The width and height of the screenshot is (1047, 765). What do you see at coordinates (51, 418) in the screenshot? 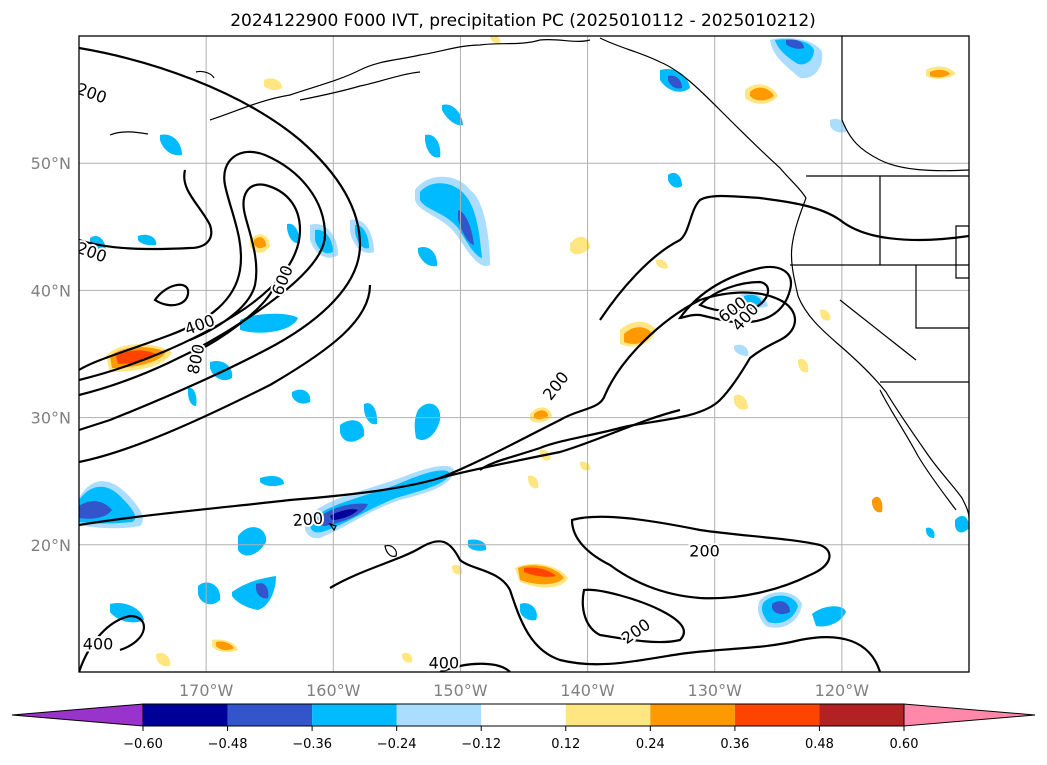
I see `latitude-tick-label: 30°N` at bounding box center [51, 418].